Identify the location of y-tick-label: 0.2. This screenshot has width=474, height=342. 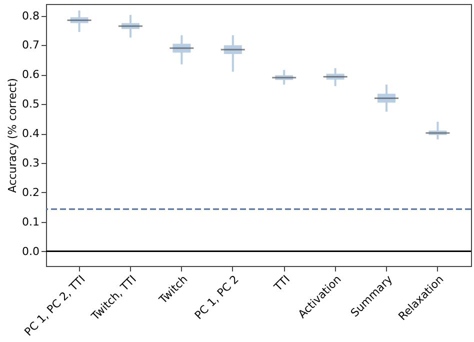
(31, 192).